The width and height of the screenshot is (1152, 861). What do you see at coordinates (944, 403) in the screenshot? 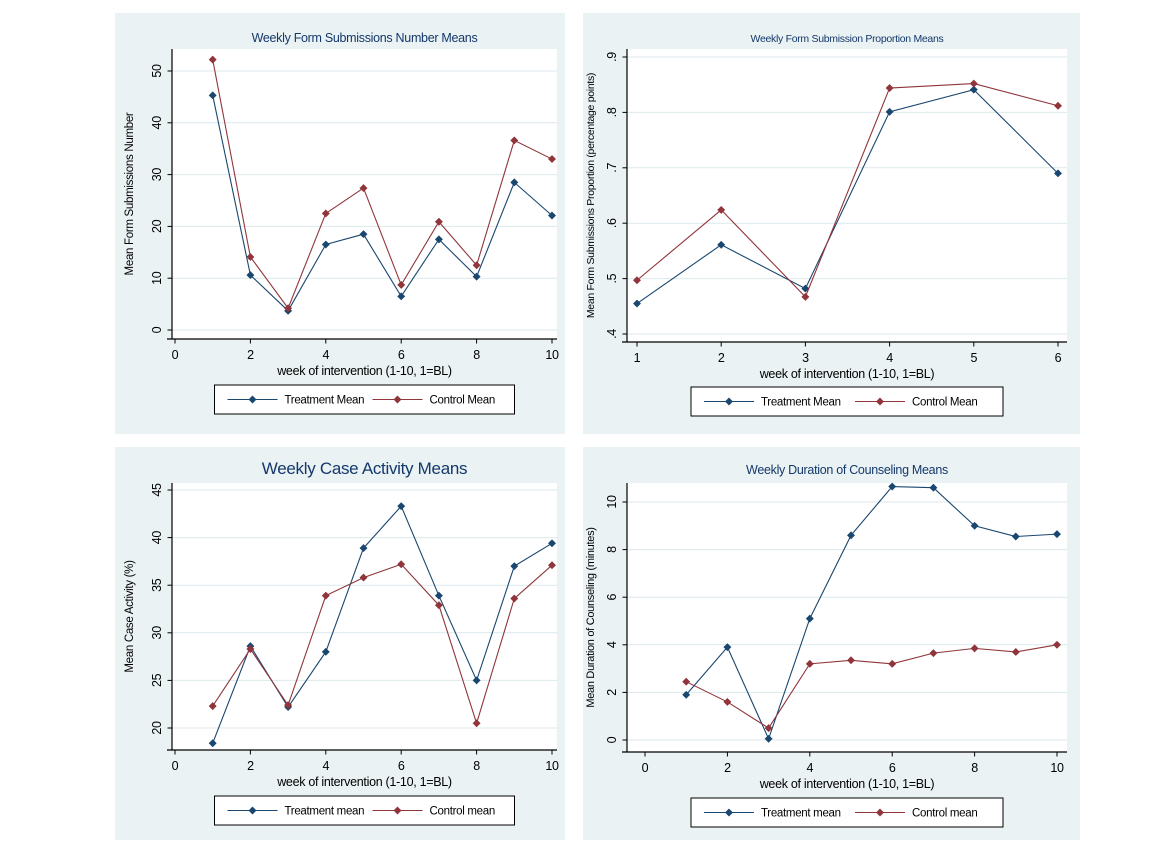
I see `legend-label-control-mean: Control Mean` at bounding box center [944, 403].